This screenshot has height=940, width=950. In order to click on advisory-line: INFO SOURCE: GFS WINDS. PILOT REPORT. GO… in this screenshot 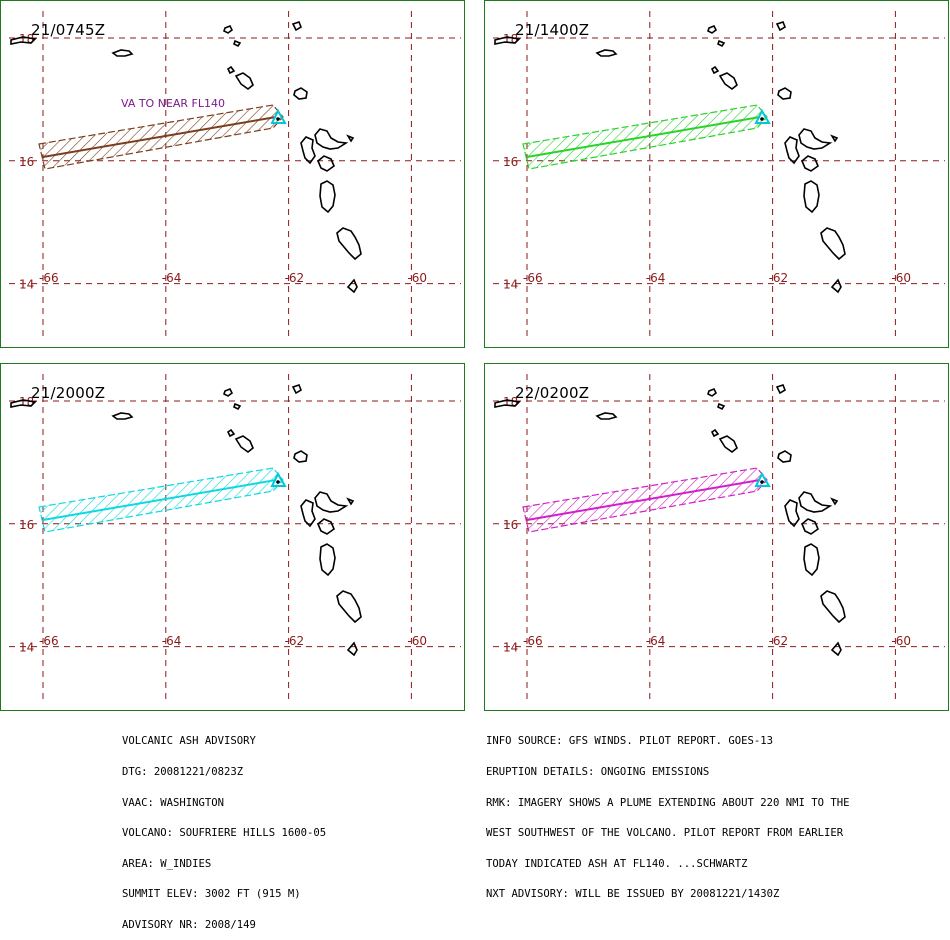, I will do `click(630, 741)`.